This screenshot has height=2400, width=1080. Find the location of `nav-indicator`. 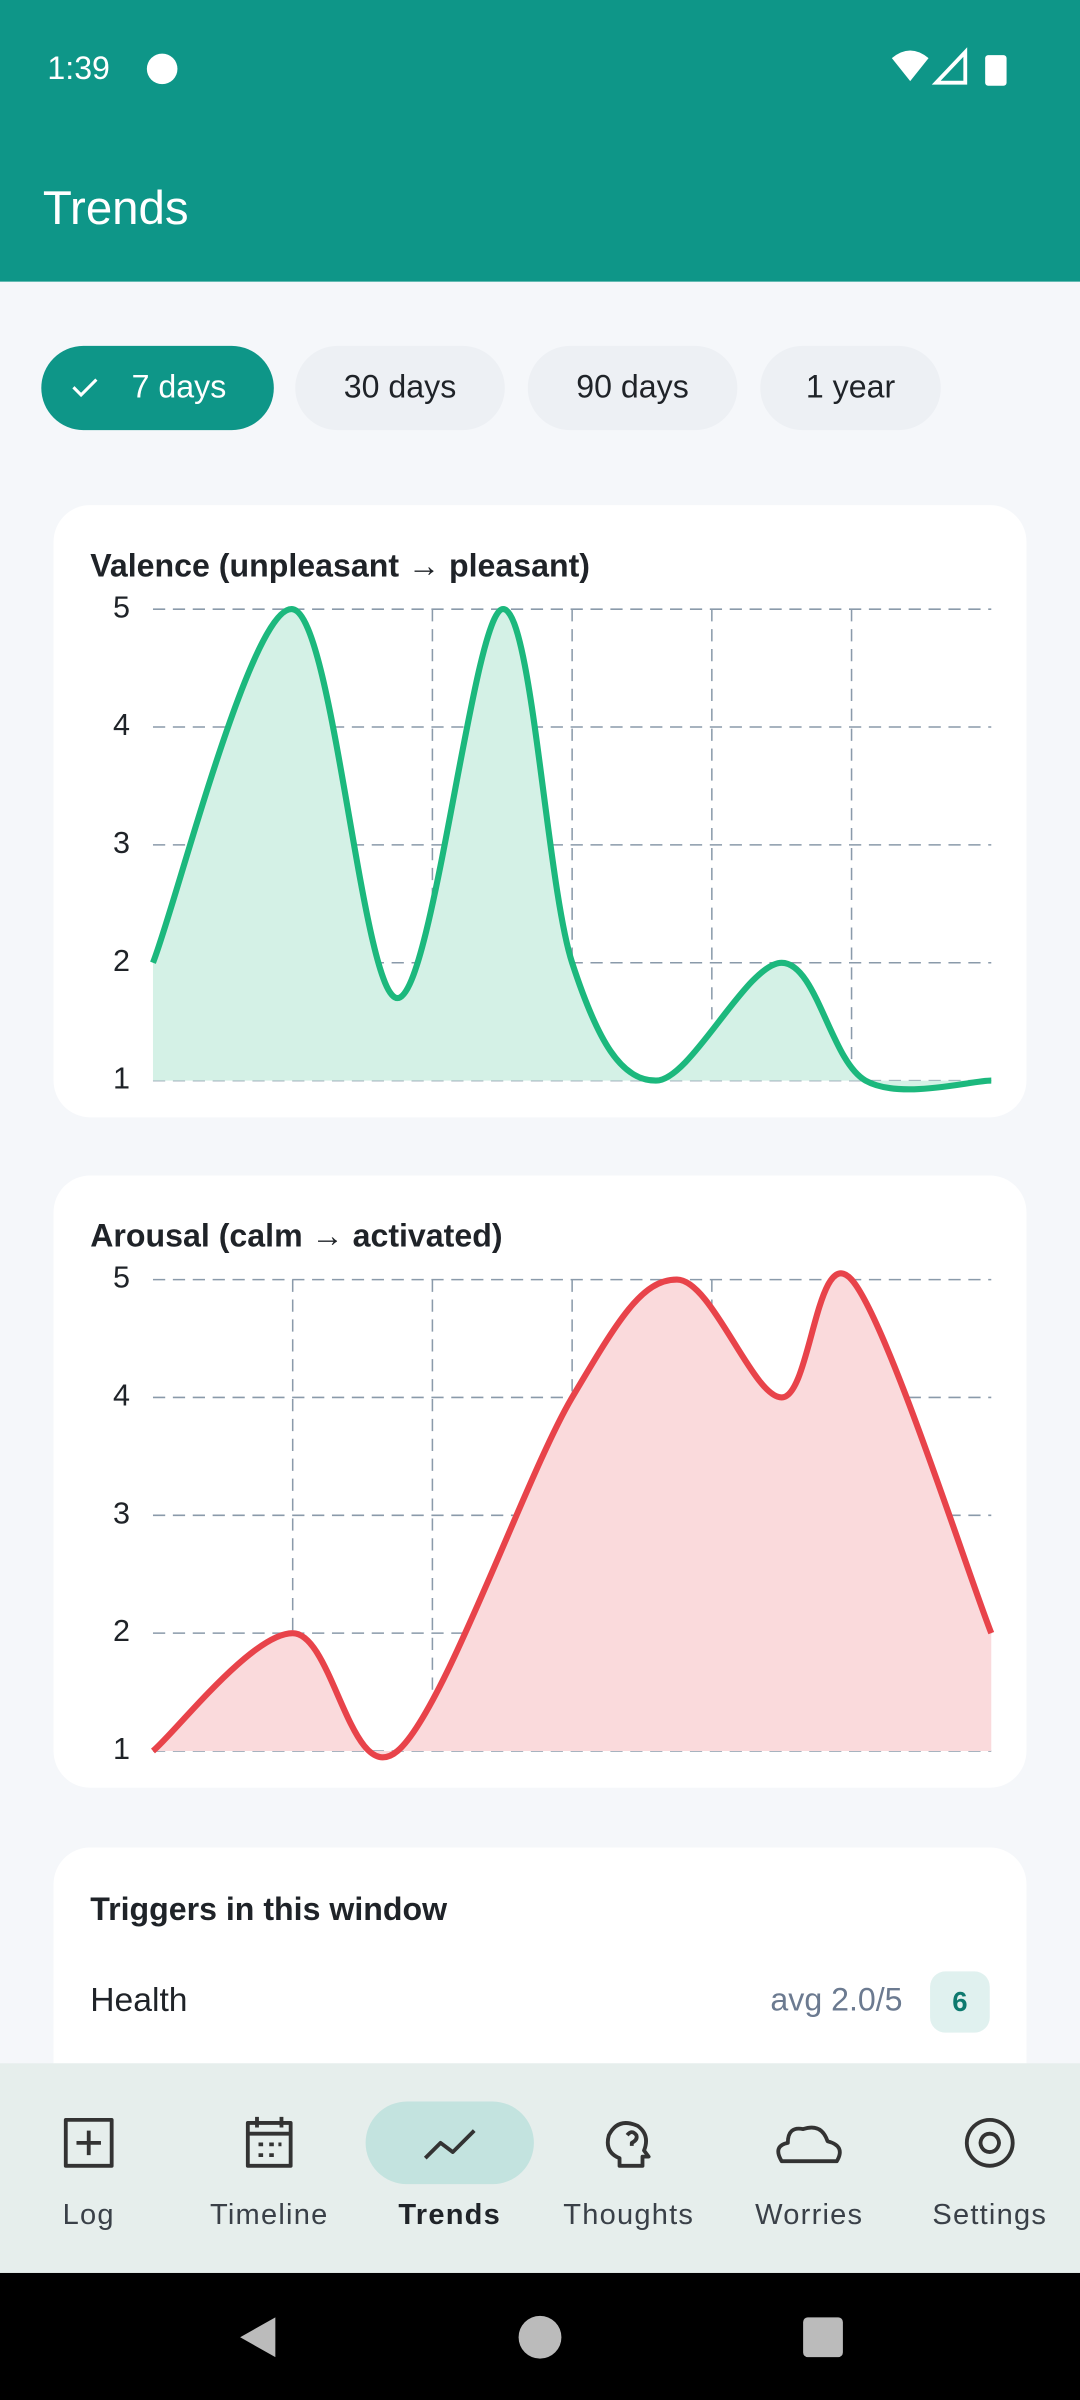

nav-indicator is located at coordinates (449, 2143).